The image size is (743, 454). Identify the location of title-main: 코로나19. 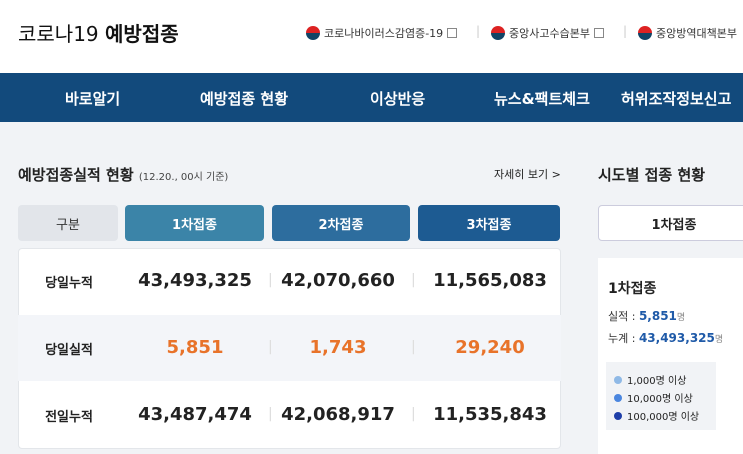
(58, 34).